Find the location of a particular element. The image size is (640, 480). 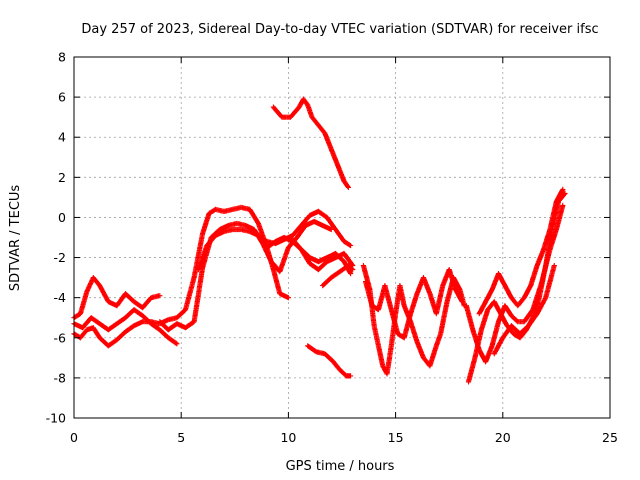

series-8-markers is located at coordinates (338, 276).